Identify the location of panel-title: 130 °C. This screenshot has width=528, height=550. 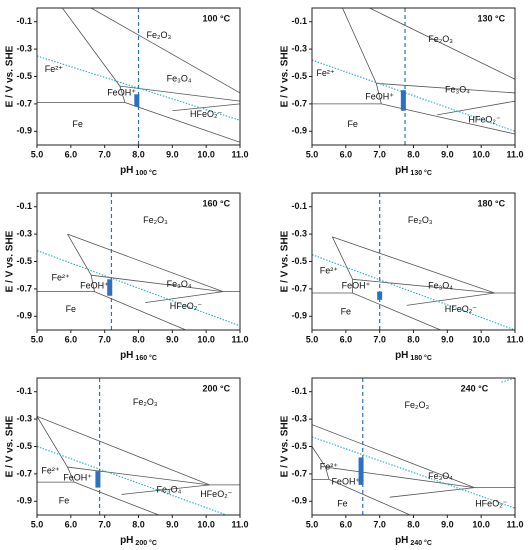
(492, 18).